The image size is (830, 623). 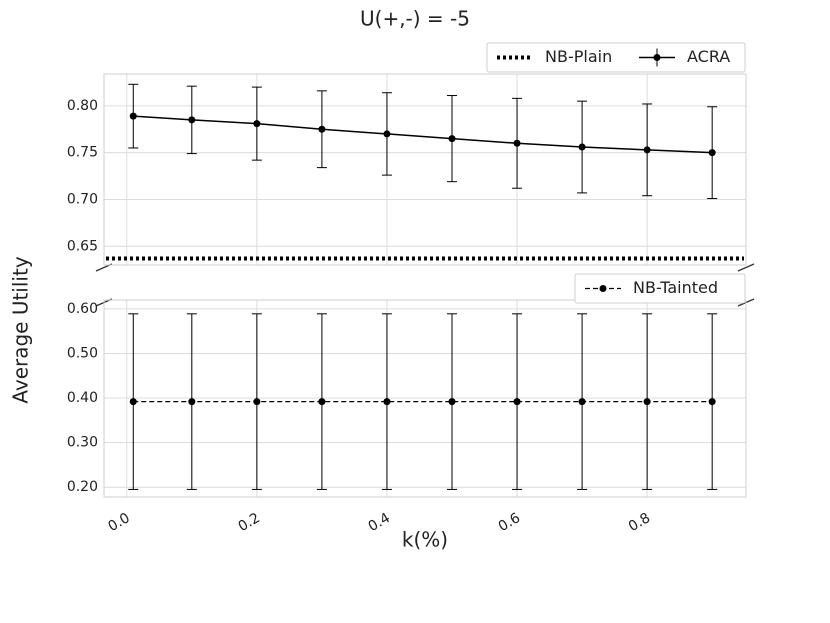 I want to click on y-tick-label: 0.20, so click(x=82, y=487).